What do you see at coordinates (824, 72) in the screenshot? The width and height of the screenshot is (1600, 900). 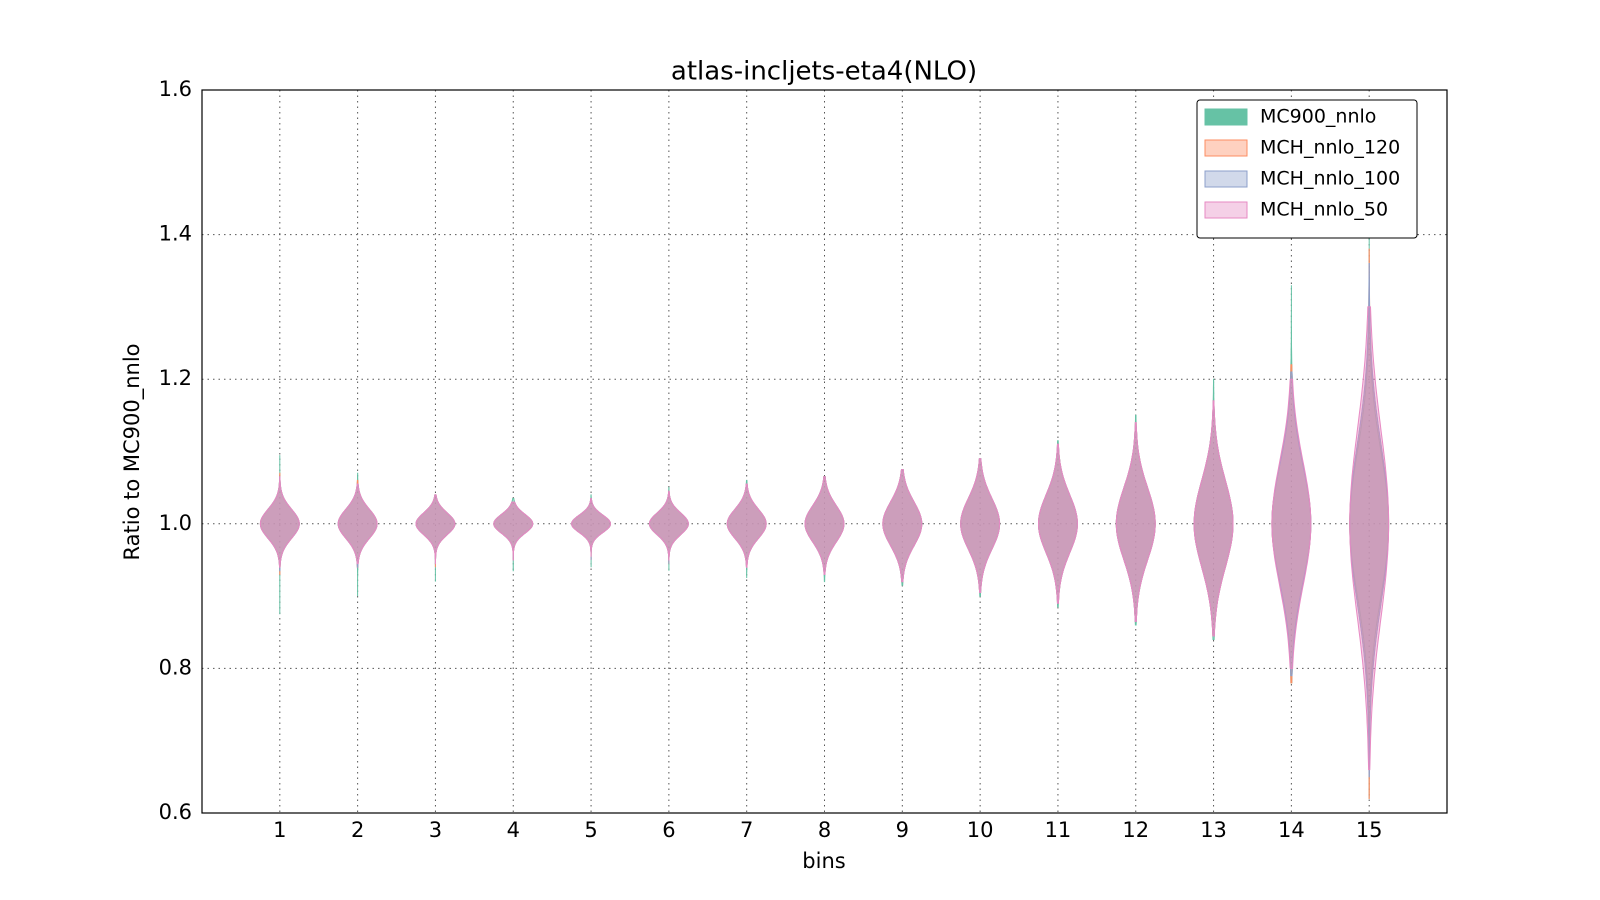 I see `chart-title: atlas-incljets-eta4(NLO)` at bounding box center [824, 72].